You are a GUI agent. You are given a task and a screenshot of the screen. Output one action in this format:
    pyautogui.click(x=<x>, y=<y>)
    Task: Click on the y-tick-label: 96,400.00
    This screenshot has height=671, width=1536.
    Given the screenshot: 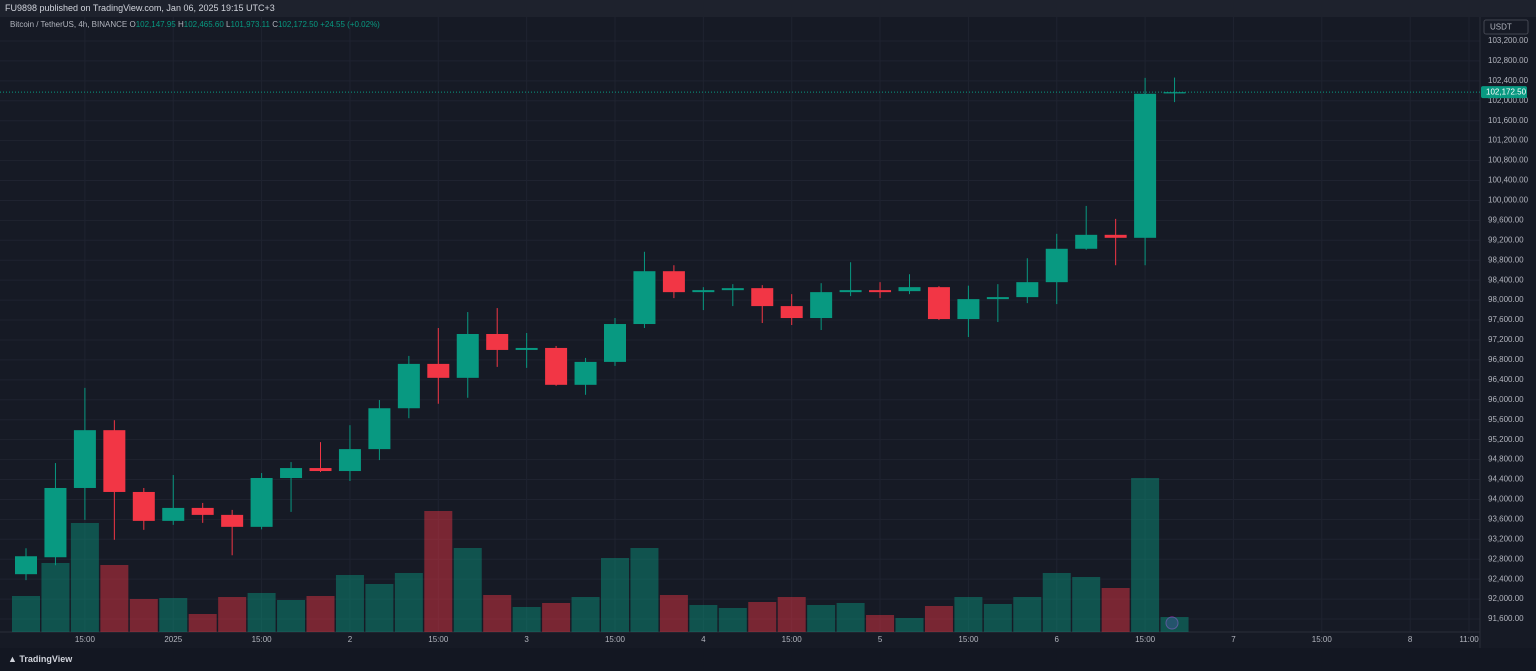 What is the action you would take?
    pyautogui.click(x=1506, y=379)
    